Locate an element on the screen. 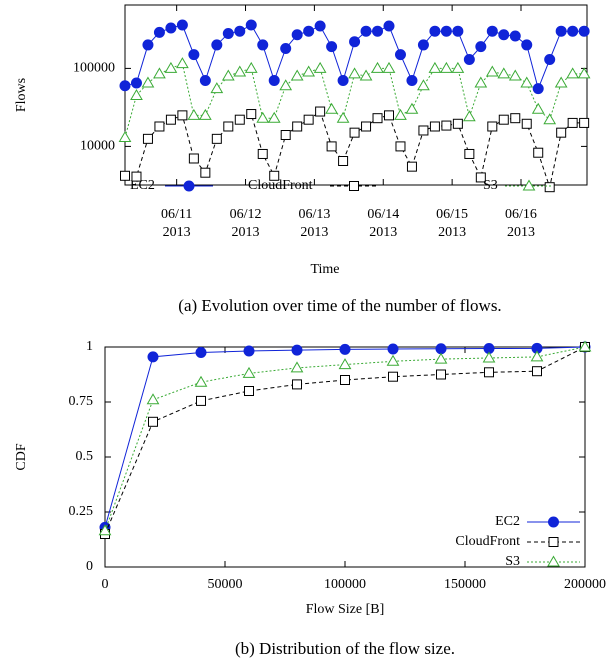  y-axis-label: Flows is located at coordinates (21, 95).